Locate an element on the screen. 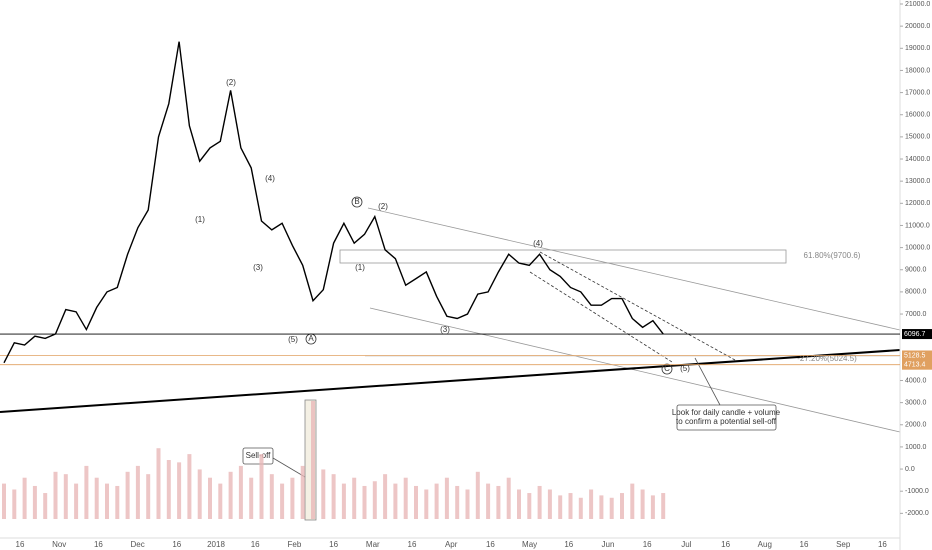  wave-label: (5) is located at coordinates (293, 339).